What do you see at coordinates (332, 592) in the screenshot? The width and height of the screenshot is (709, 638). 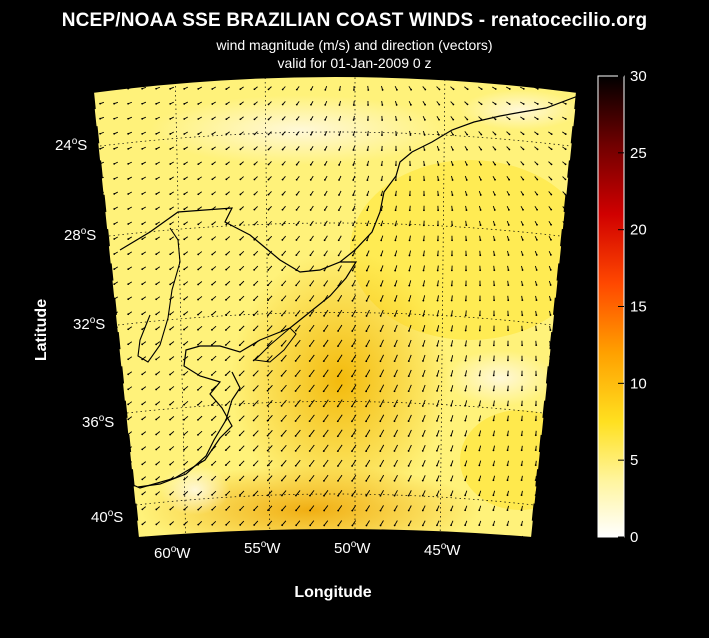 I see `x-axis-label: Longitude` at bounding box center [332, 592].